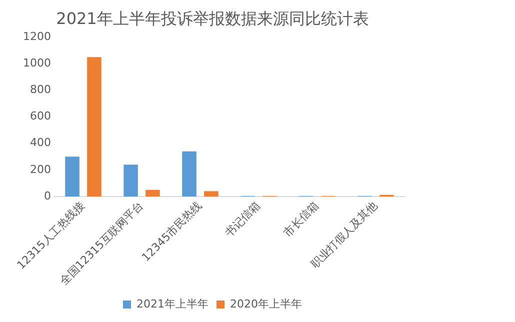 The width and height of the screenshot is (515, 322). Describe the element at coordinates (40, 89) in the screenshot. I see `y-tick-label: 800` at that location.